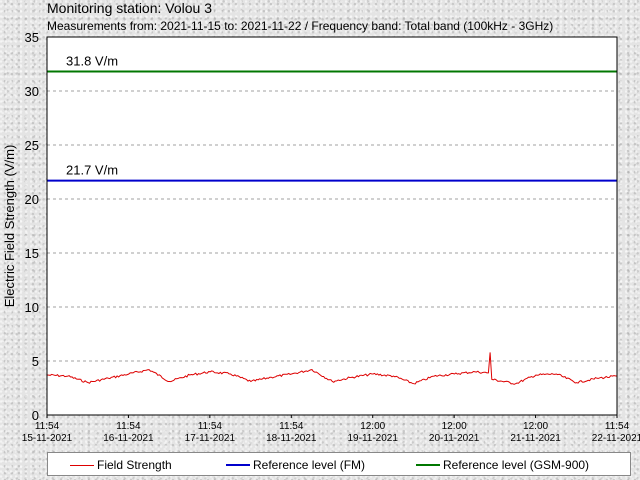  Describe the element at coordinates (9, 226) in the screenshot. I see `y-axis-label: Electric Field Strength (V/m)` at that location.